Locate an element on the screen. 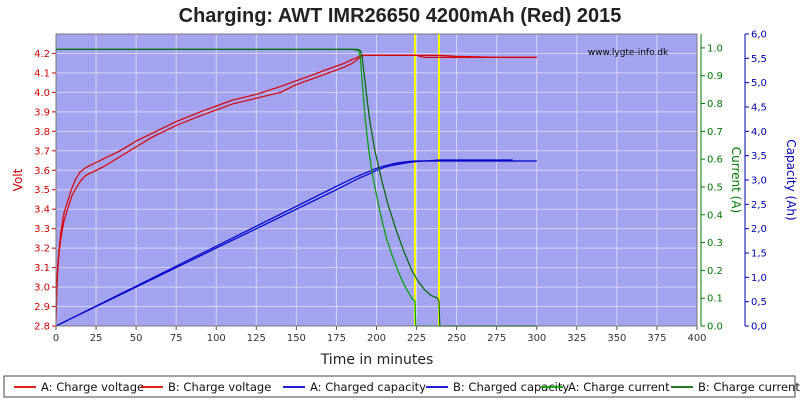 The image size is (800, 400). x-tick-label: 0 is located at coordinates (56, 338).